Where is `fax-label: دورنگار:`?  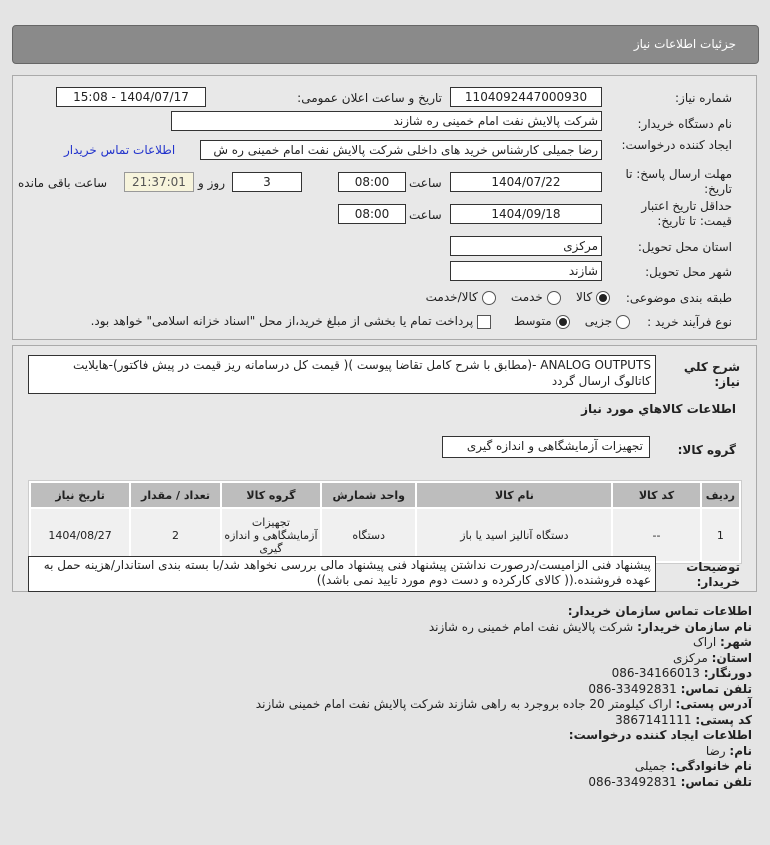 fax-label: دورنگار: is located at coordinates (727, 673).